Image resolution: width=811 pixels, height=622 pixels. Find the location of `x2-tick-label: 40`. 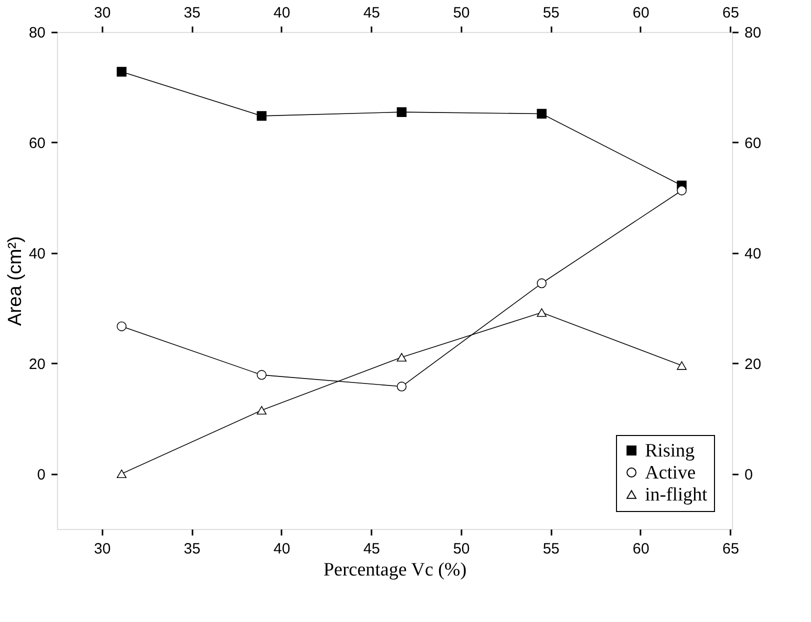

x2-tick-label: 40 is located at coordinates (282, 549).